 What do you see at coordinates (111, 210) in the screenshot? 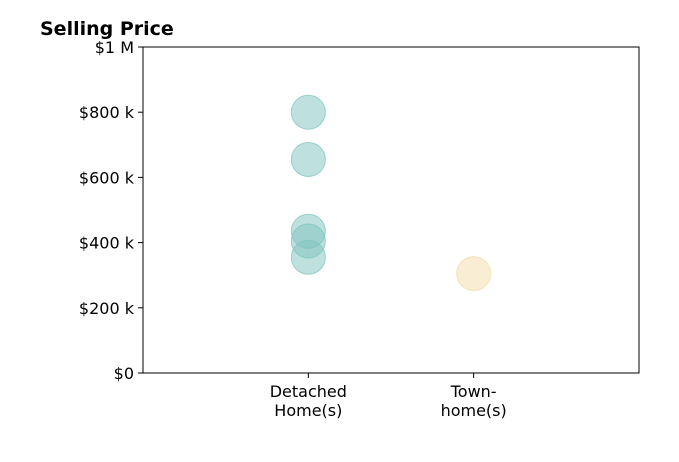
I see `y-axis: $0 $200 k $400 k $600 k $800 k $1 M` at bounding box center [111, 210].